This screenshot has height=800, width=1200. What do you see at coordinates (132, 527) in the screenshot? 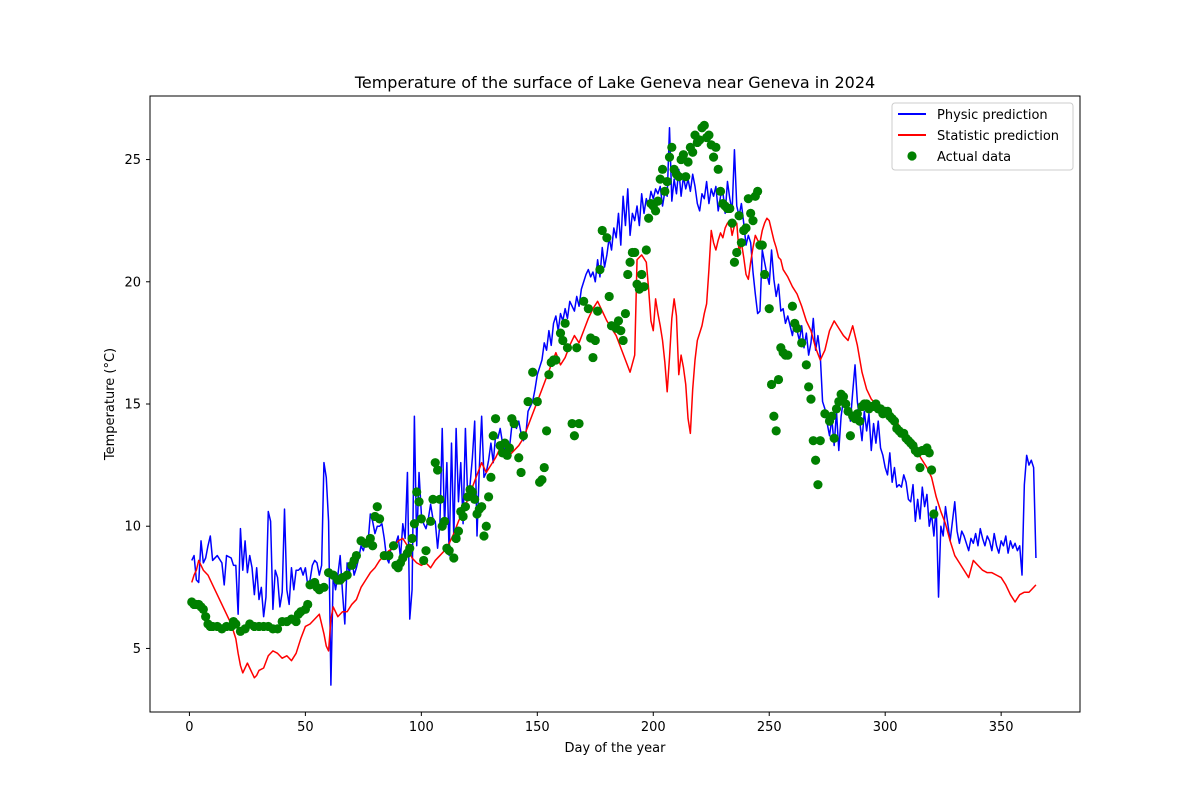
I see `y-tick-label: 10` at bounding box center [132, 527].